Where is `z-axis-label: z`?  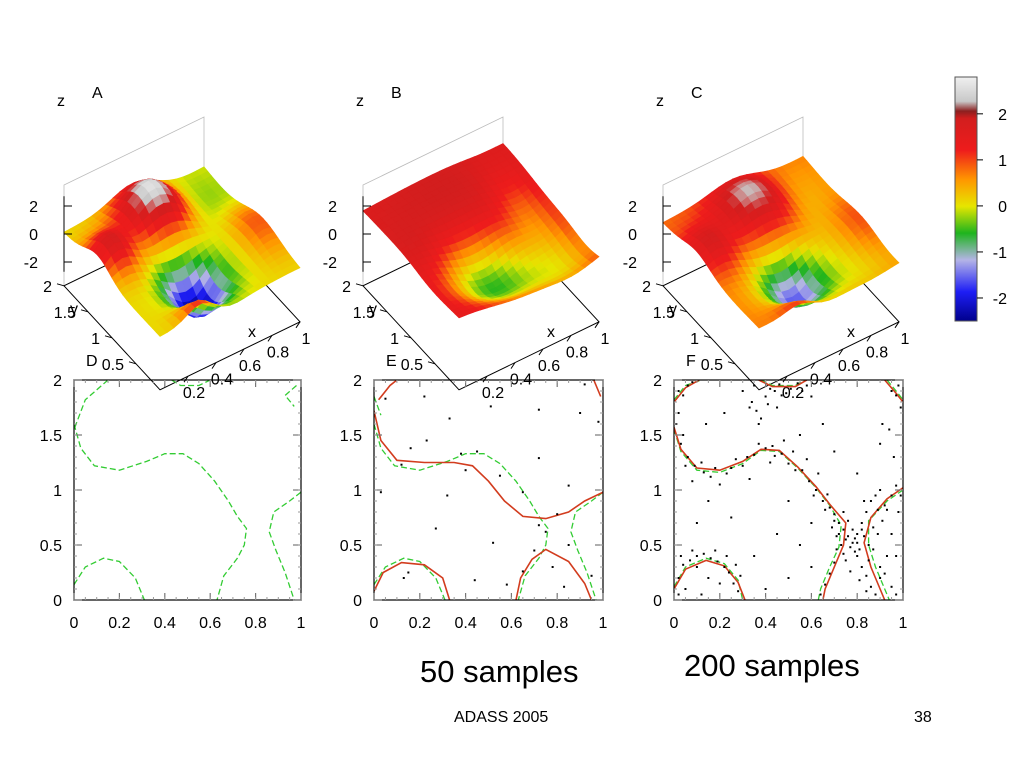 z-axis-label: z is located at coordinates (360, 101).